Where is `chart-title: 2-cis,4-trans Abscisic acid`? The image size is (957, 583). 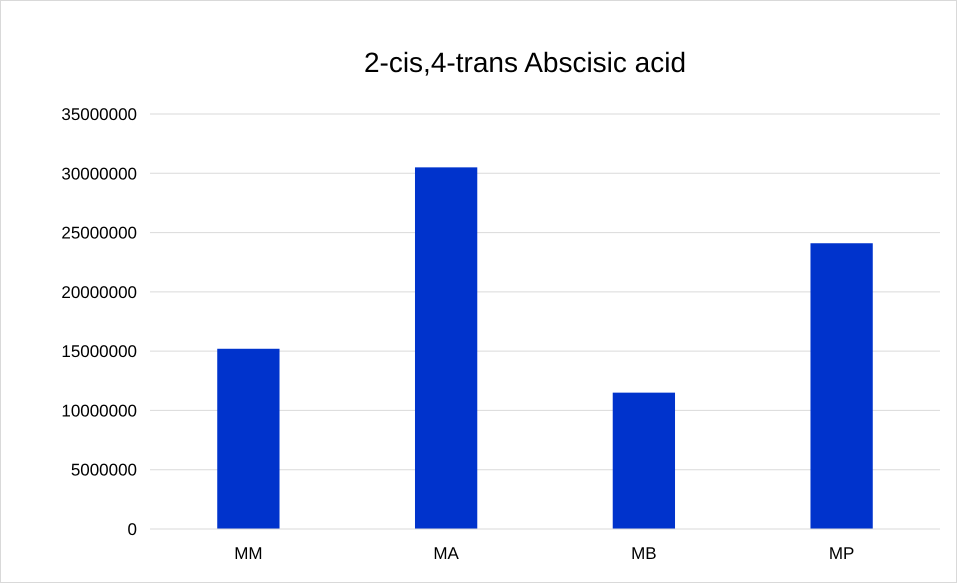 chart-title: 2-cis,4-trans Abscisic acid is located at coordinates (525, 62).